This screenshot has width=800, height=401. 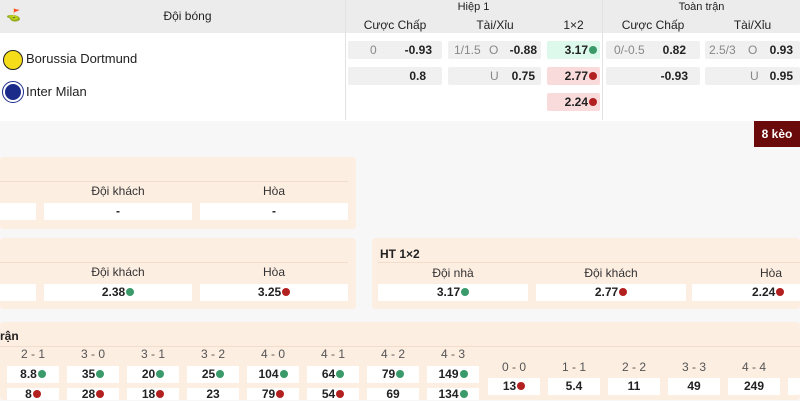 I want to click on score-label: 4 - 0, so click(x=272, y=354).